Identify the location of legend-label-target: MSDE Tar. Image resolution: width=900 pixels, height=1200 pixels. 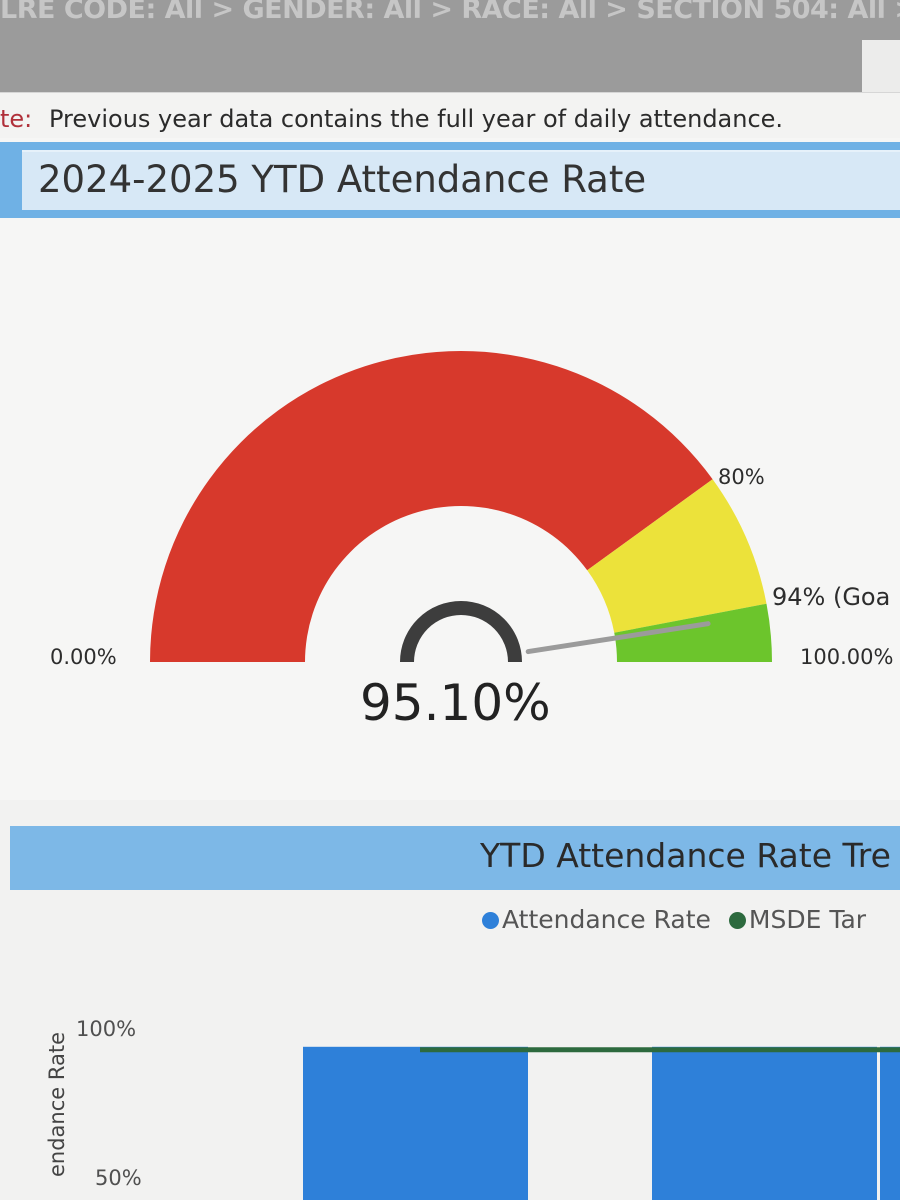
(807, 919).